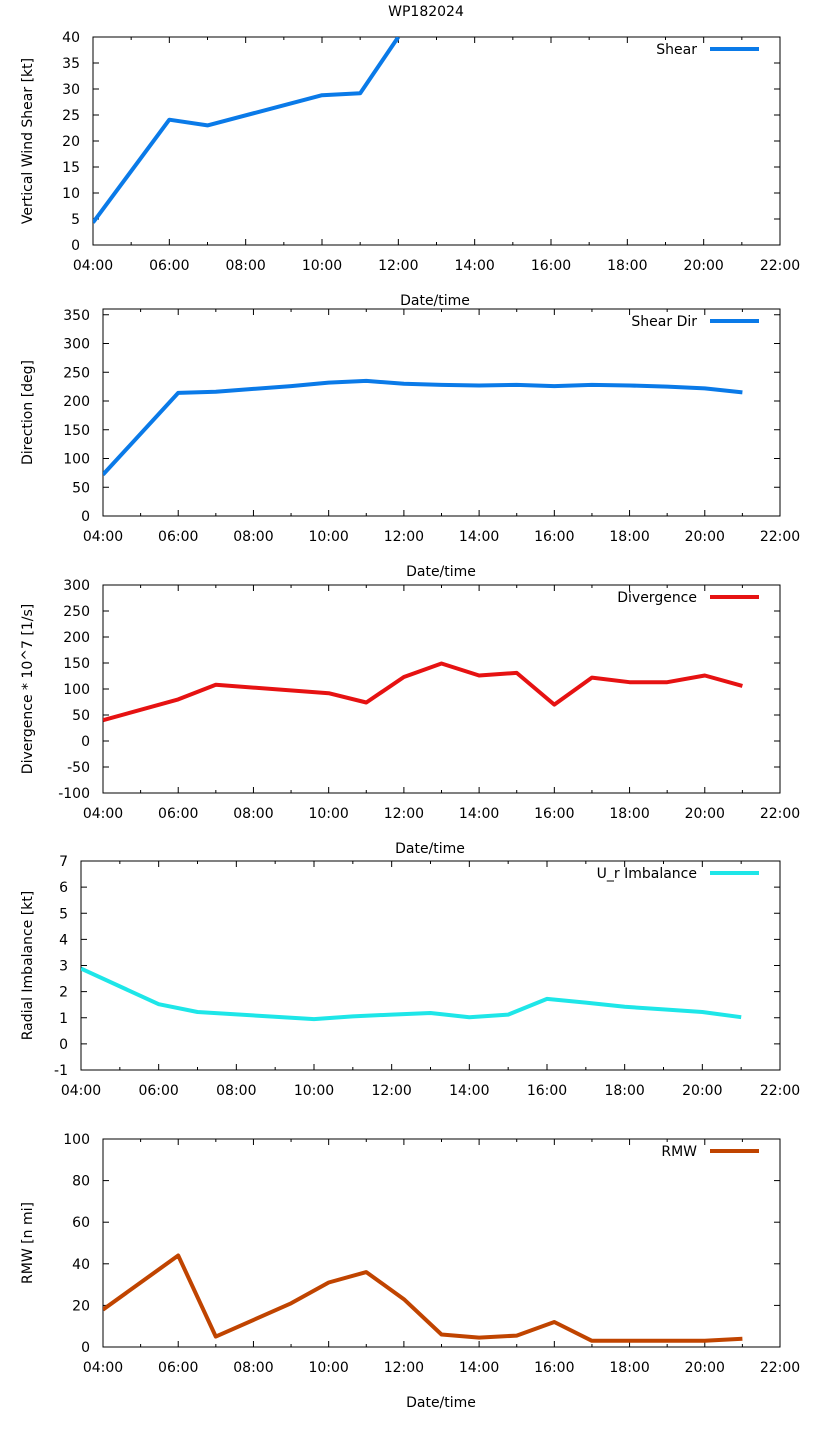 The width and height of the screenshot is (822, 1439). Describe the element at coordinates (71, 64) in the screenshot. I see `y-tick-label: 35` at that location.